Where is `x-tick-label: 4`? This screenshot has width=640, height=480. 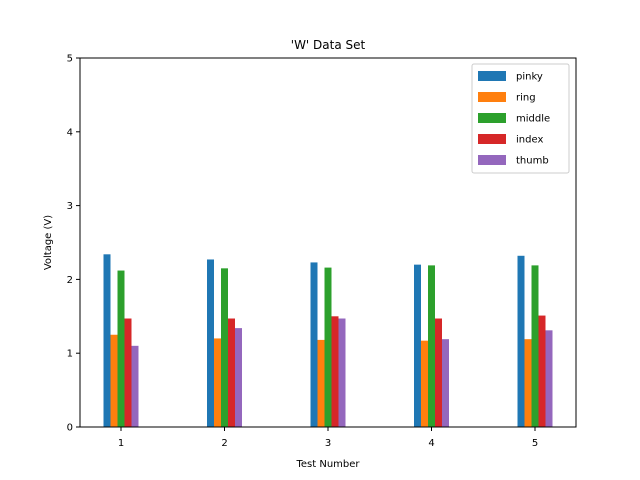
x-tick-label: 4 is located at coordinates (431, 443).